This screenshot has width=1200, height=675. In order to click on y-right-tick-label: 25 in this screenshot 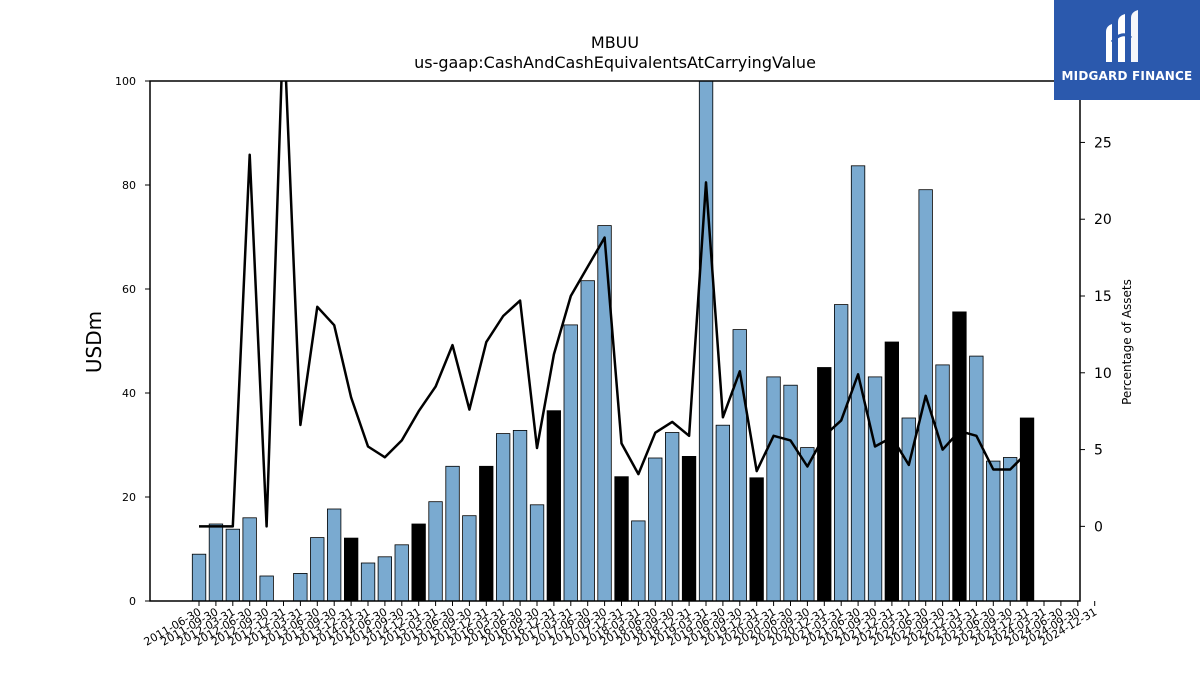, I will do `click(1103, 143)`.